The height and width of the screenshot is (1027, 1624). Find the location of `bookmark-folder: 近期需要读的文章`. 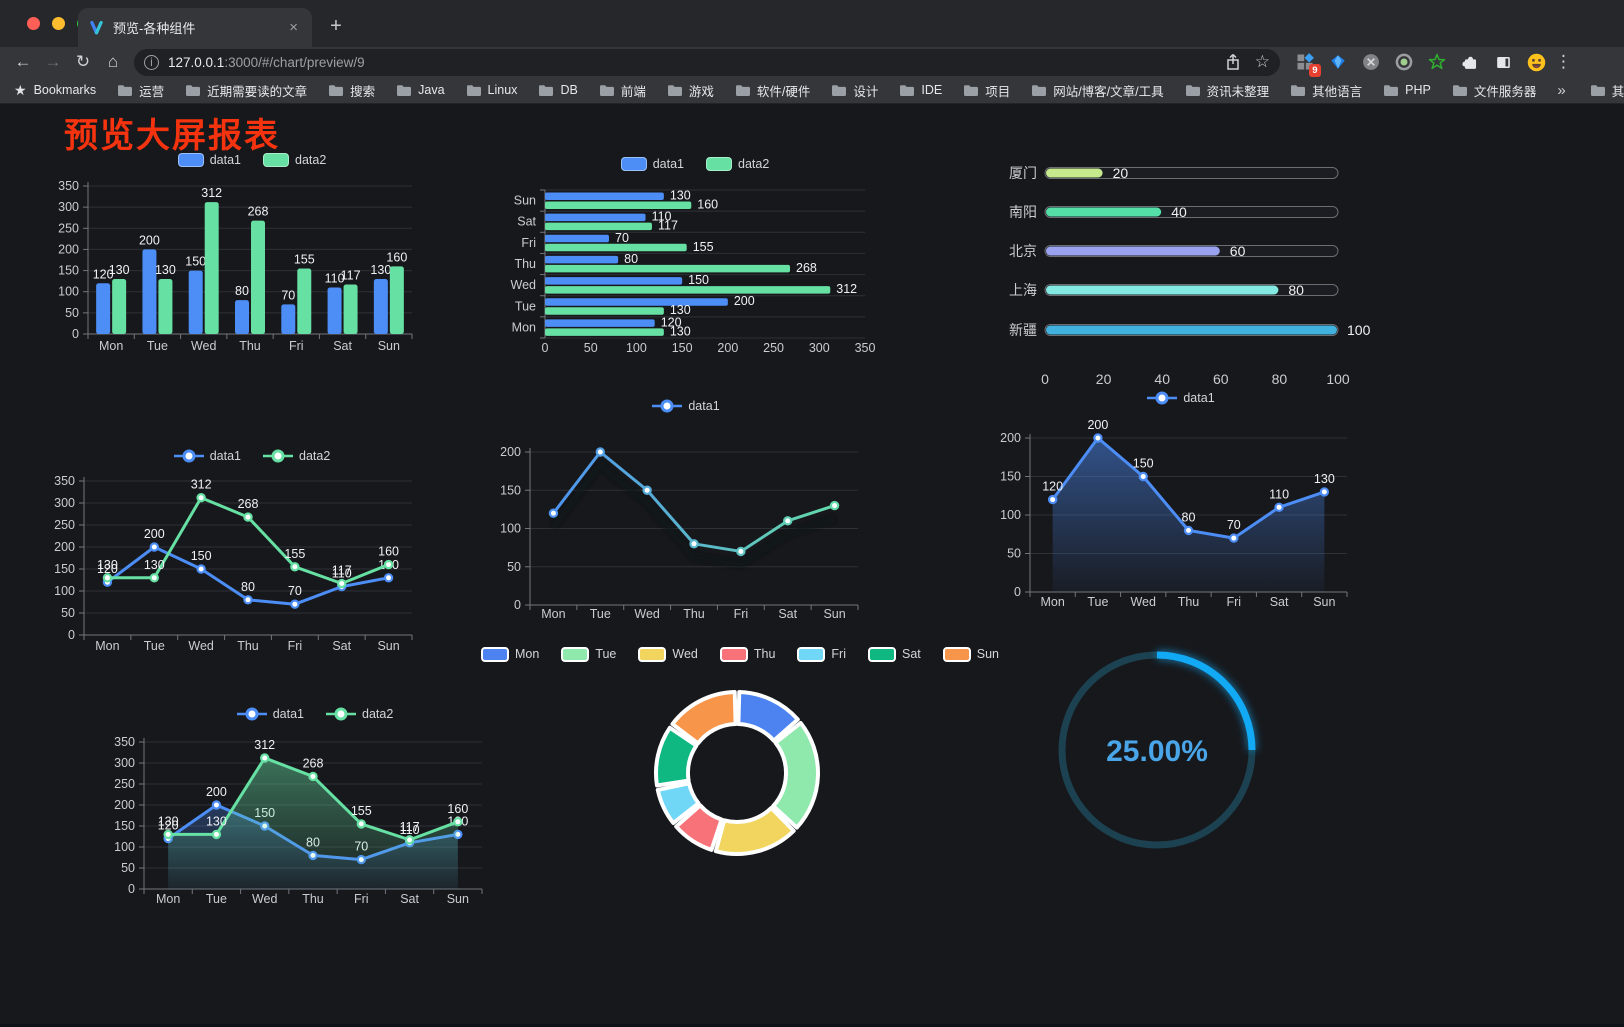

bookmark-folder: 近期需要读的文章 is located at coordinates (246, 90).